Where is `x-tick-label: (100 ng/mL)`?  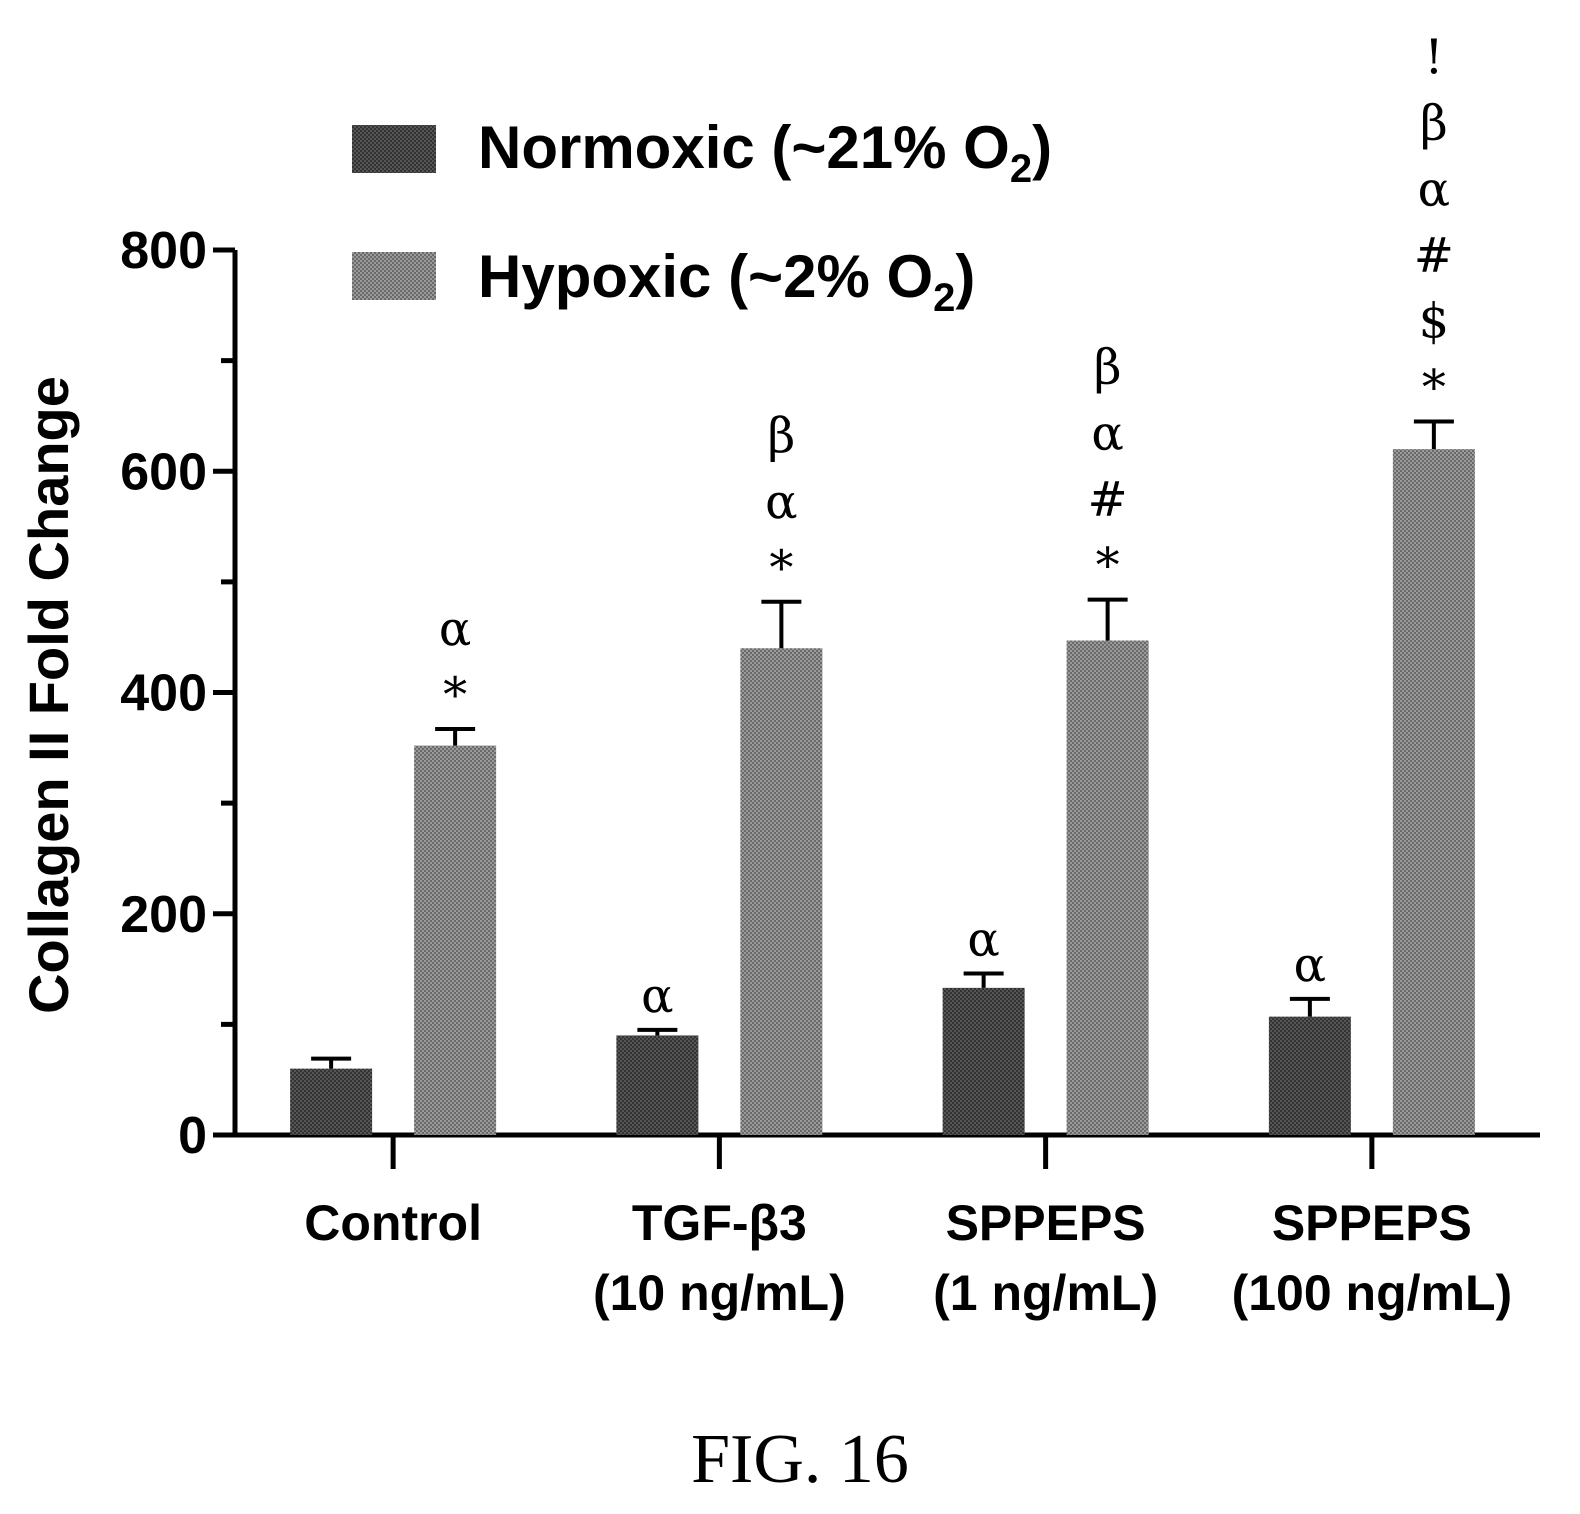
x-tick-label: (100 ng/mL) is located at coordinates (1372, 1293).